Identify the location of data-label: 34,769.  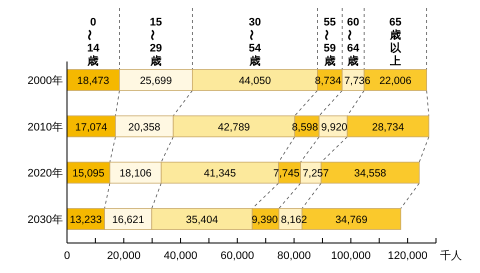
(351, 220).